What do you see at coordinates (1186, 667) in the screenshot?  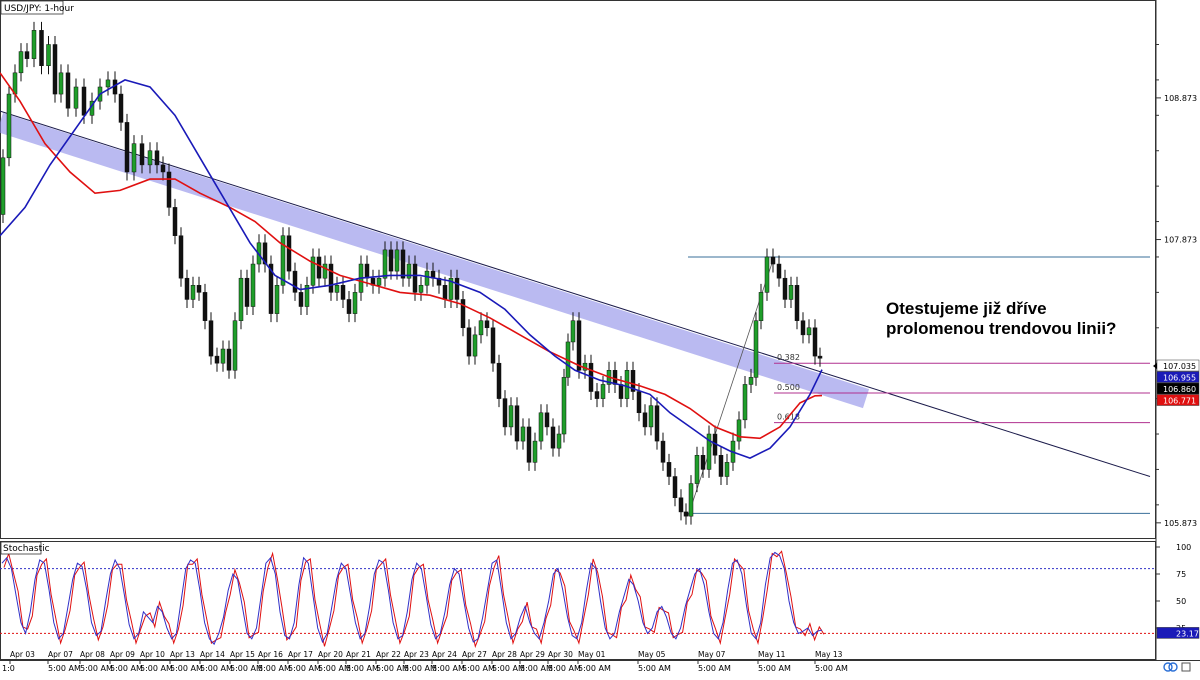 I see `settings-icon` at bounding box center [1186, 667].